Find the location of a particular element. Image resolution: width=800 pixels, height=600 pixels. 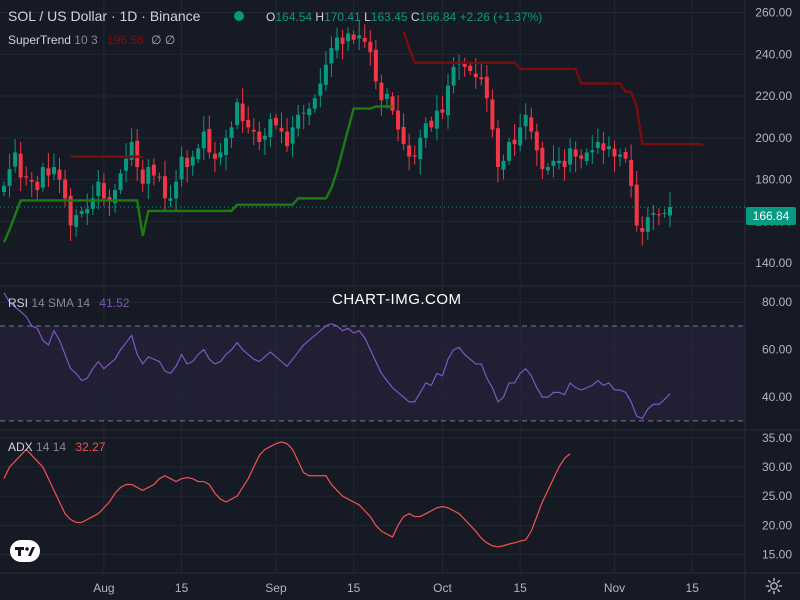

supertrend-name: SuperTrend is located at coordinates (39, 40).